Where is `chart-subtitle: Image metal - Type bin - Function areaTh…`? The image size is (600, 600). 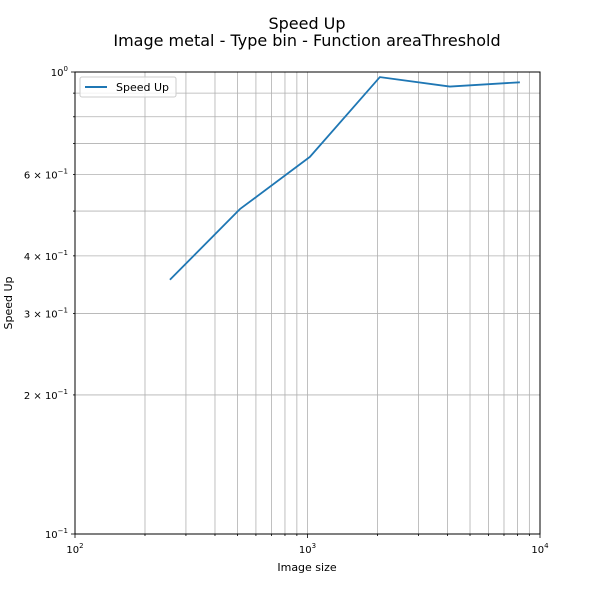 chart-subtitle: Image metal - Type bin - Function areaTh… is located at coordinates (306, 40).